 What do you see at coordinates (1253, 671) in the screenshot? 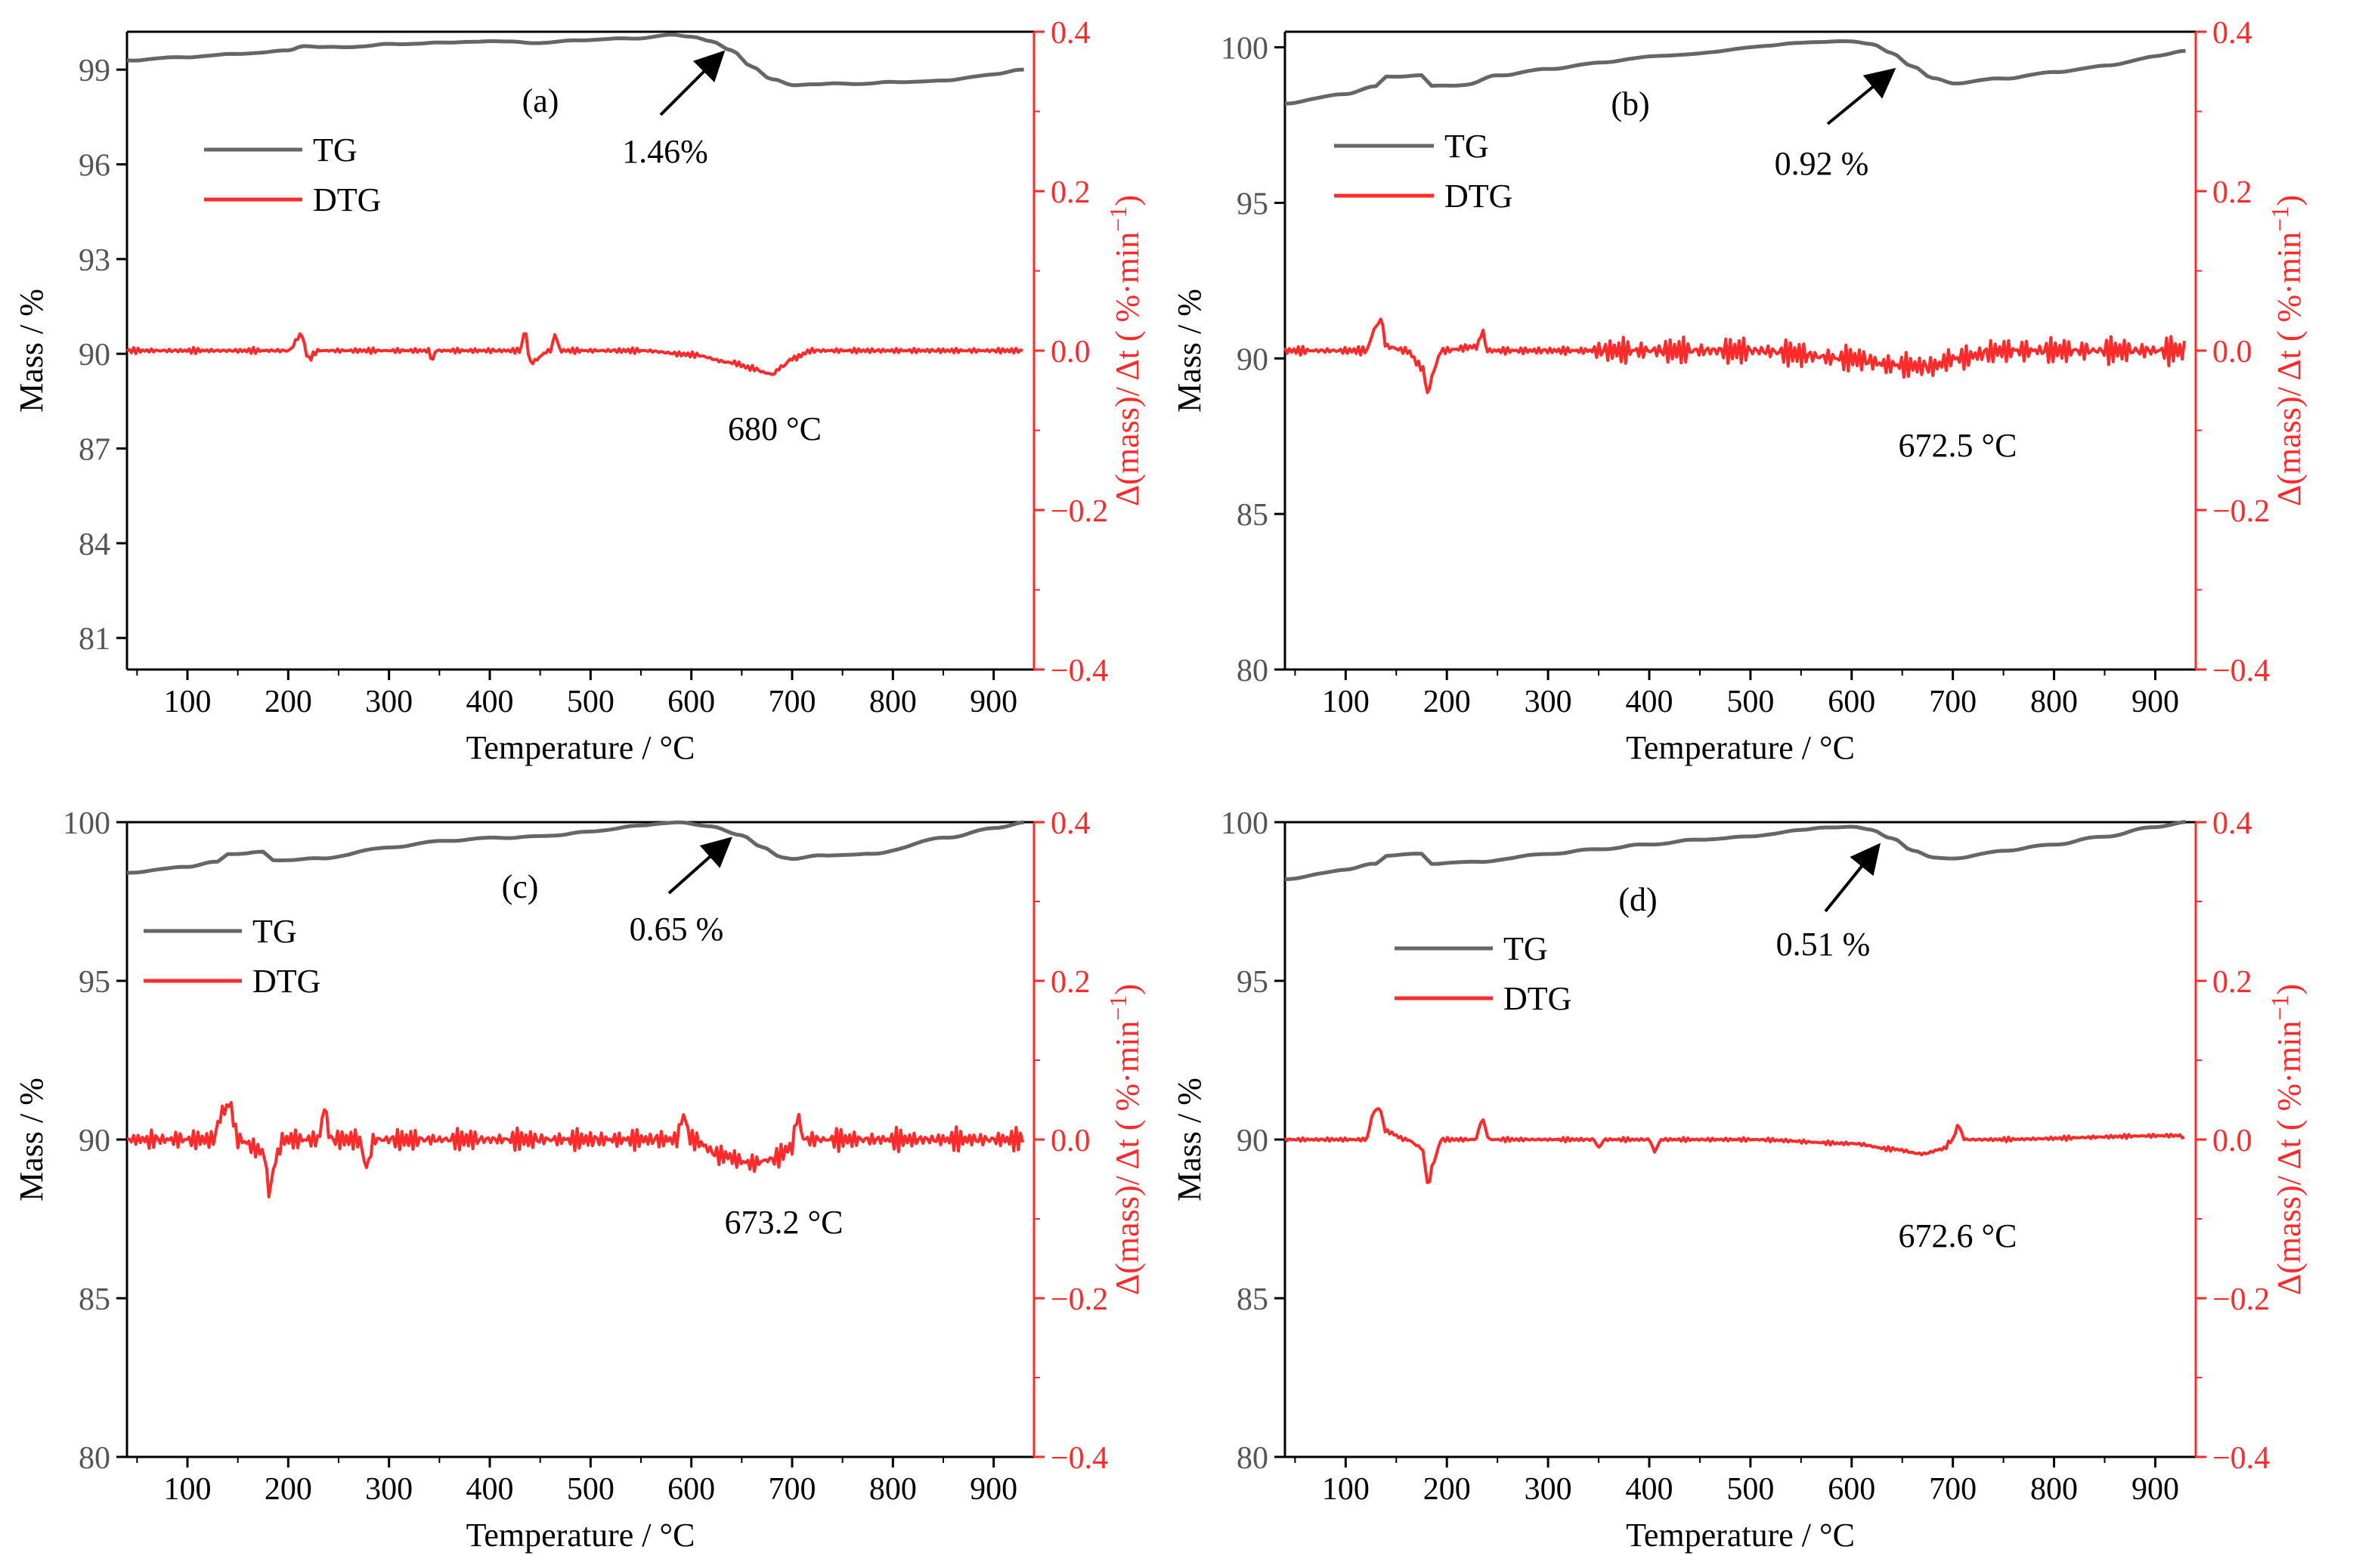
I see `y-tick-label: 80` at bounding box center [1253, 671].